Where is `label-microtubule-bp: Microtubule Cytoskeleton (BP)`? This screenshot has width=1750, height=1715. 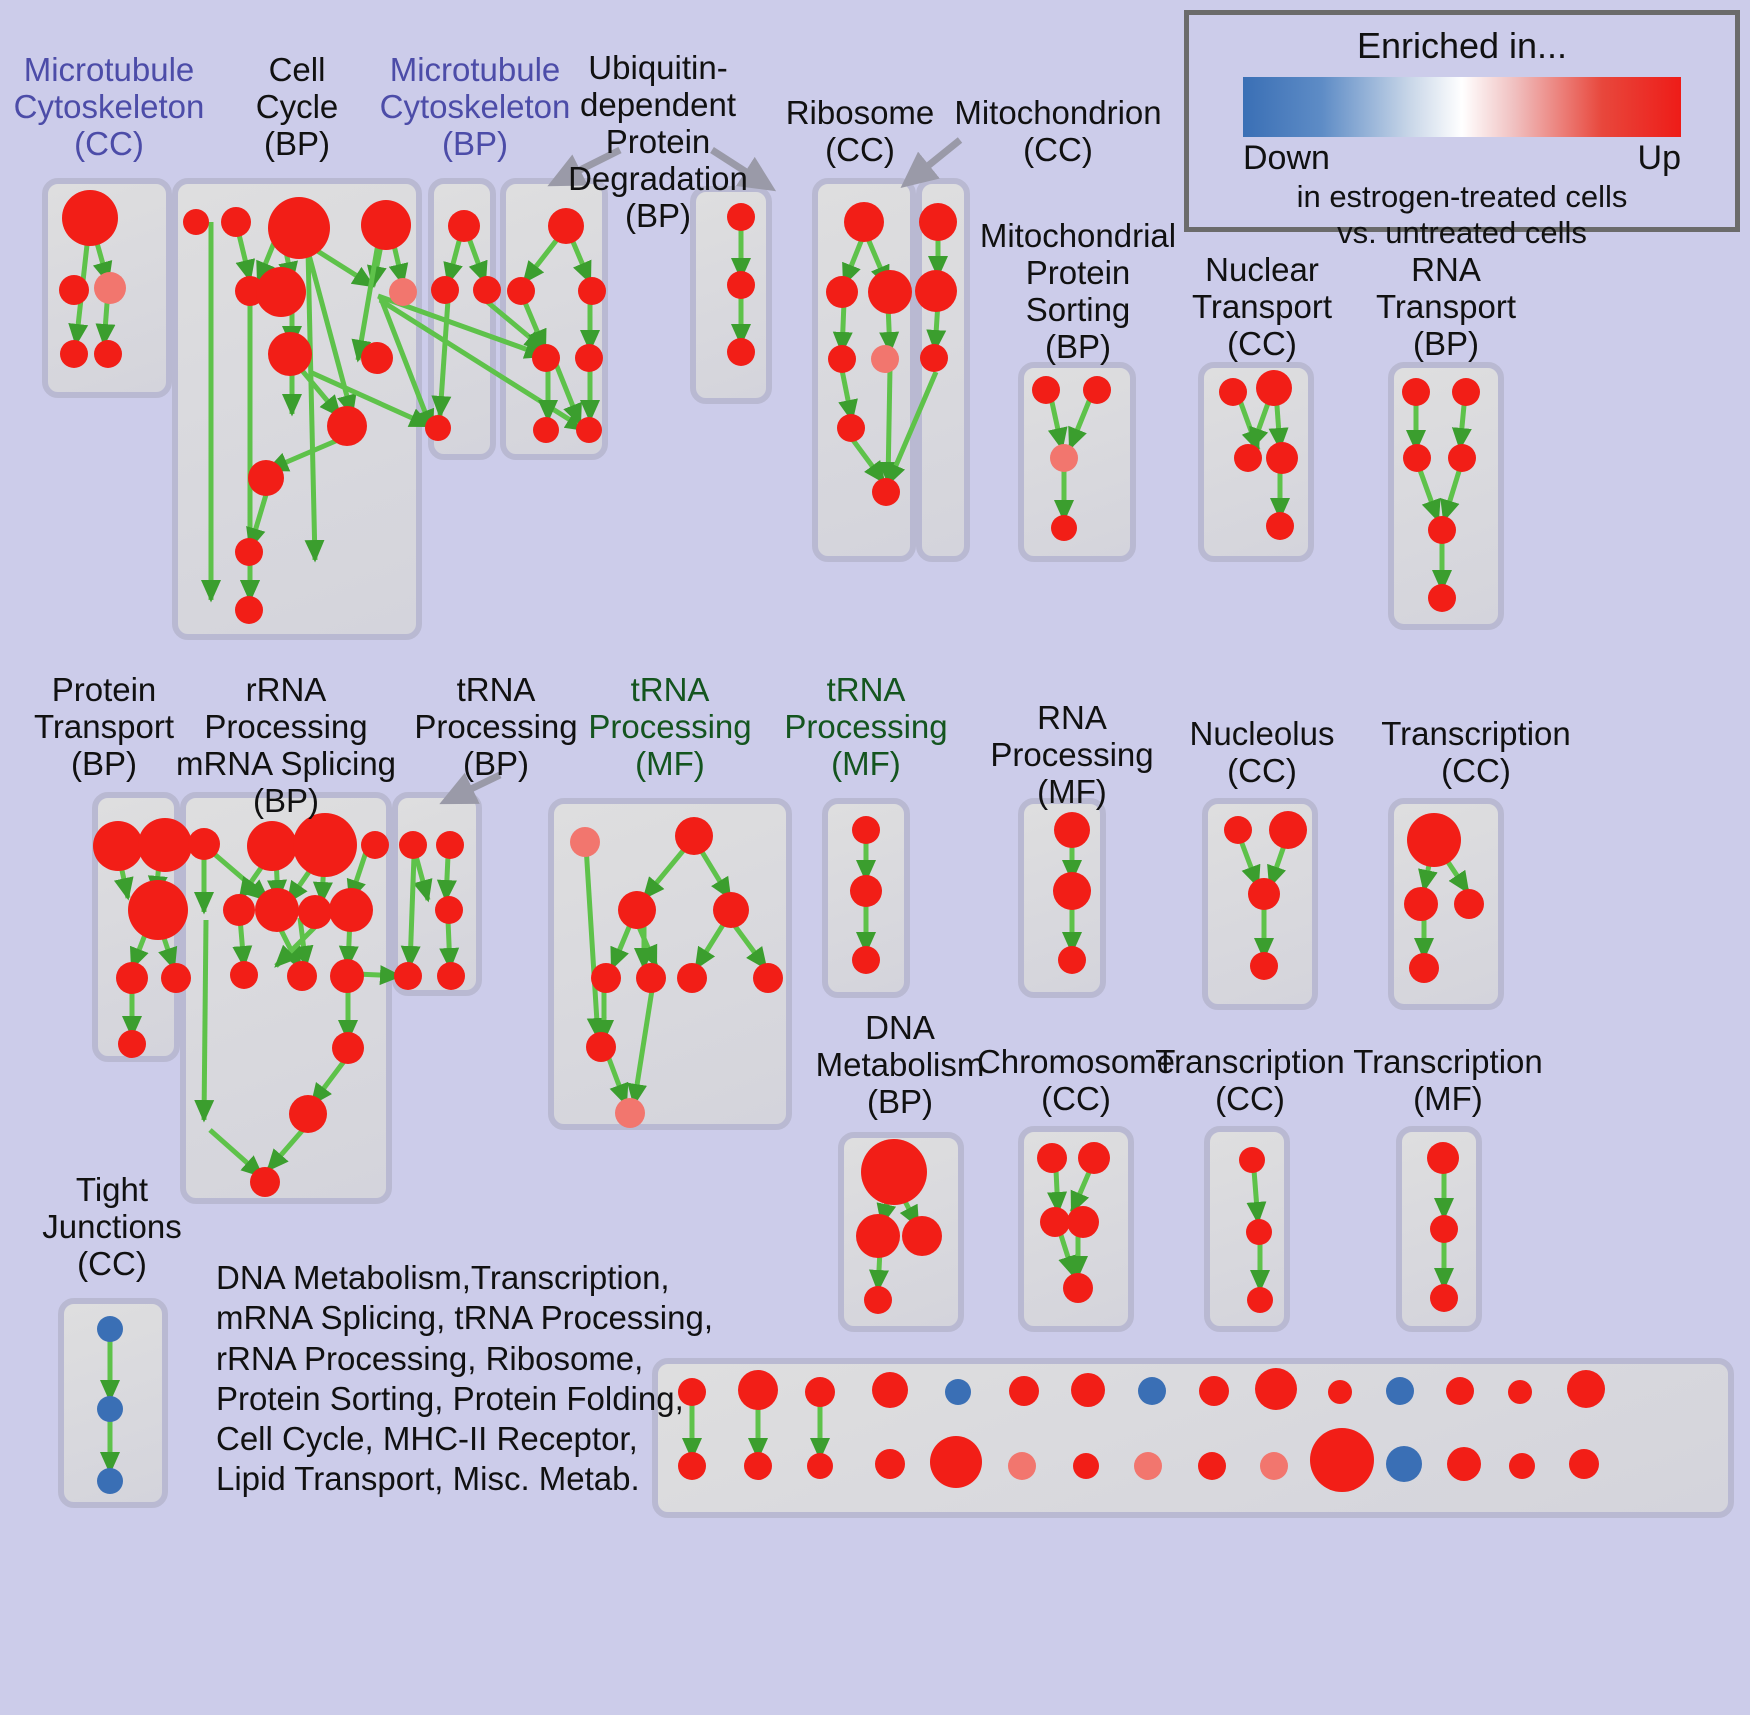 label-microtubule-bp: Microtubule Cytoskeleton (BP) is located at coordinates (475, 106).